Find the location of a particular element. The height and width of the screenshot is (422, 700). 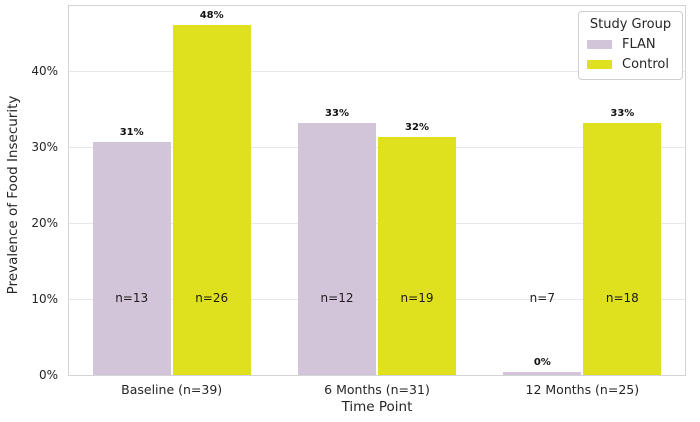

legend-item-label: FLAN is located at coordinates (639, 44).